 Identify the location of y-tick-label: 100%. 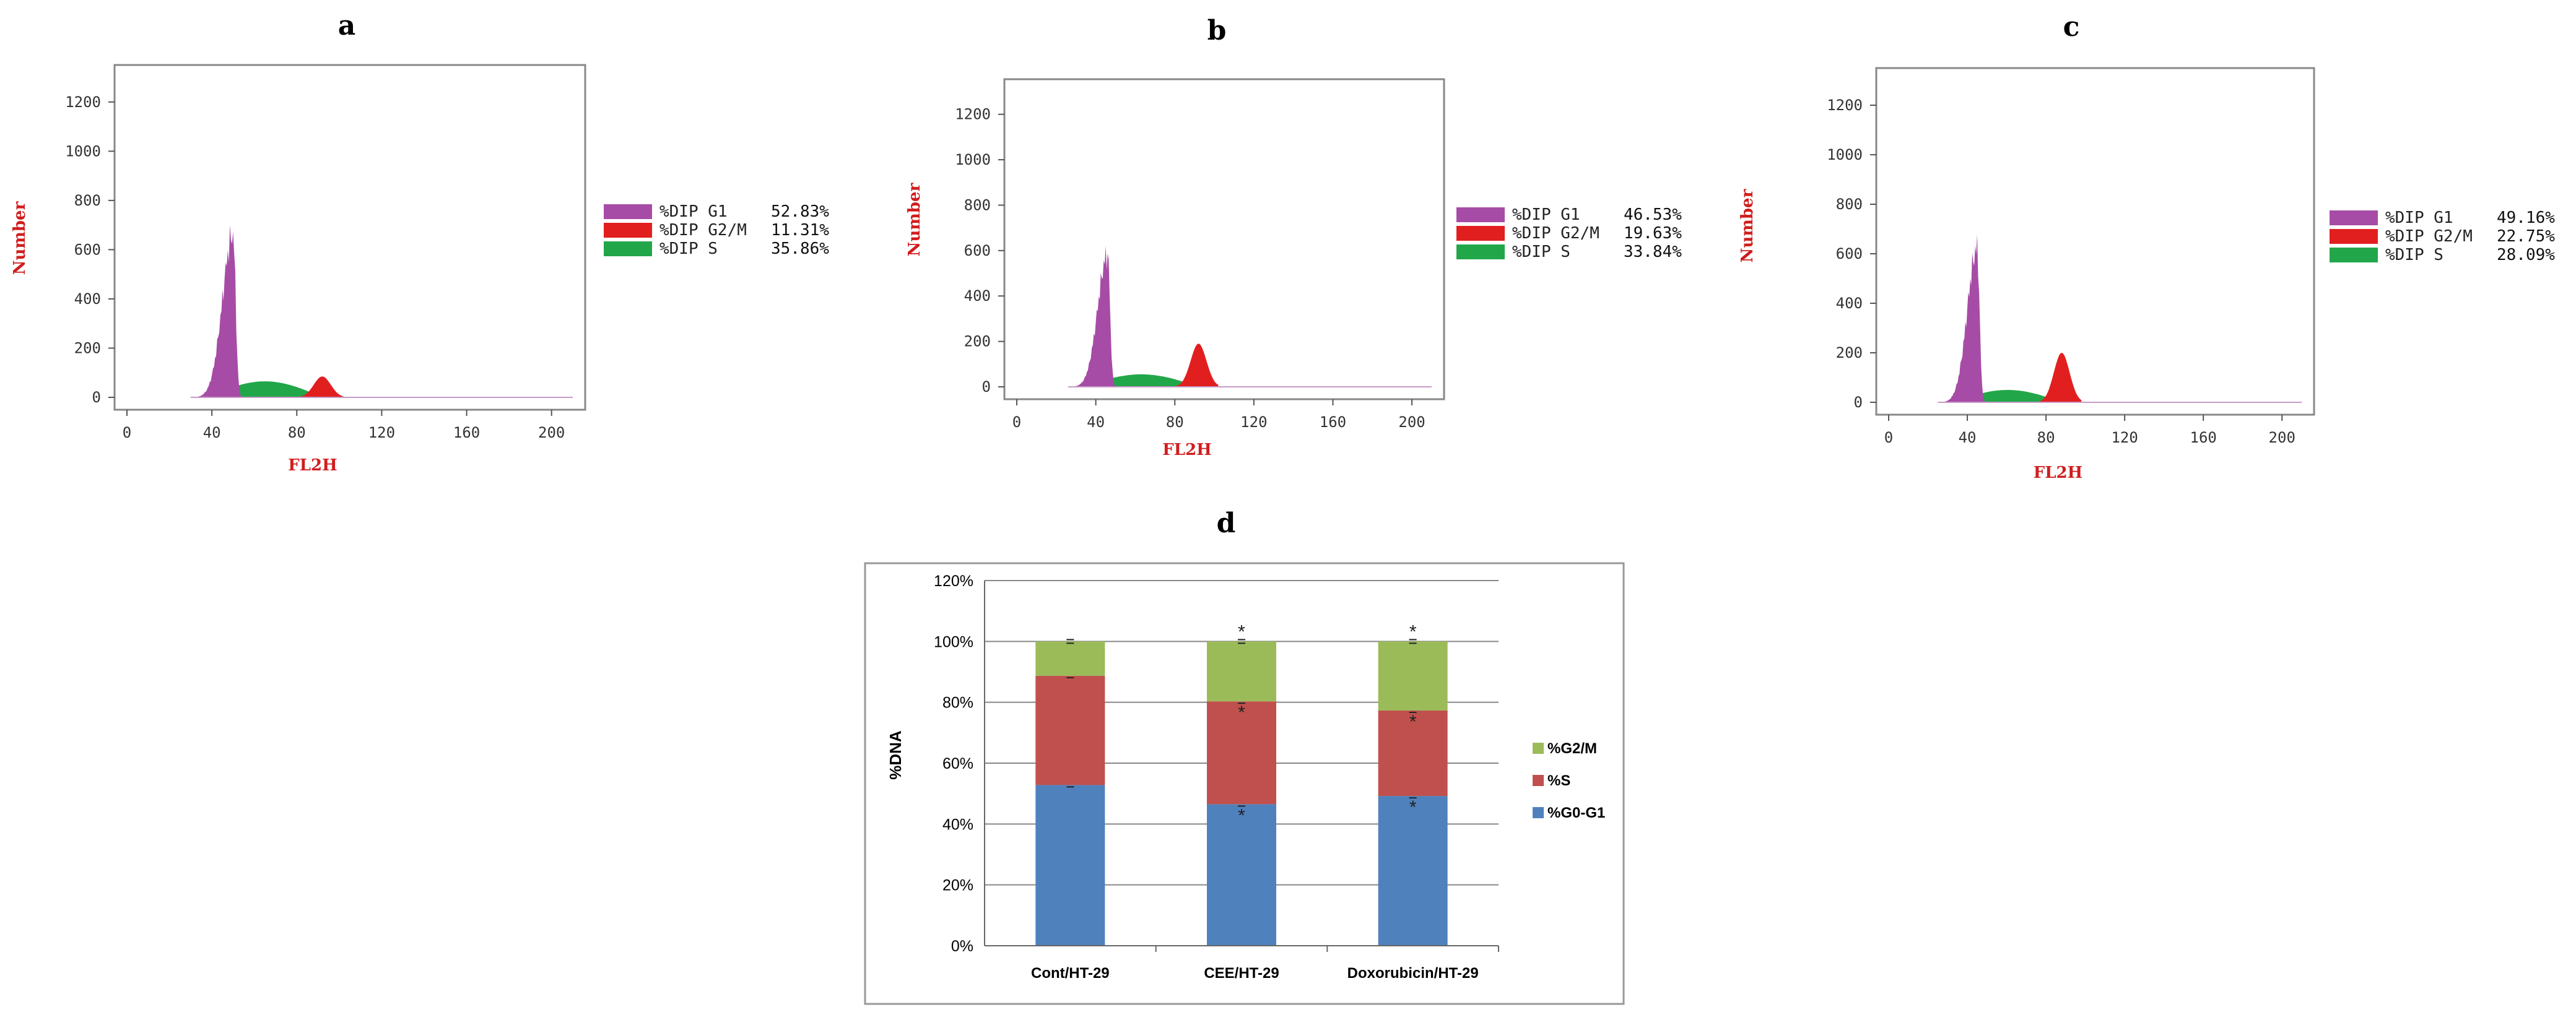
(953, 641).